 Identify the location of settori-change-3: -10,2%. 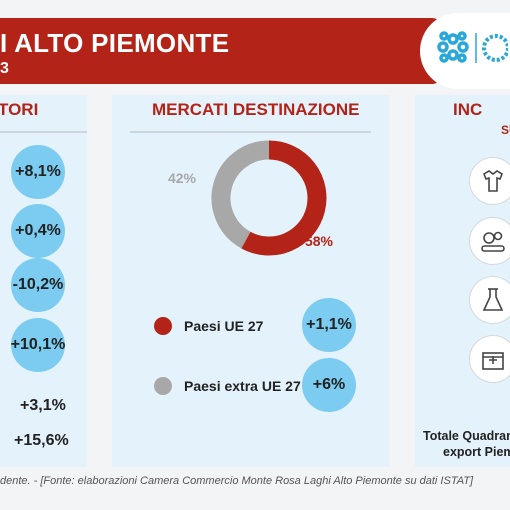
(38, 285).